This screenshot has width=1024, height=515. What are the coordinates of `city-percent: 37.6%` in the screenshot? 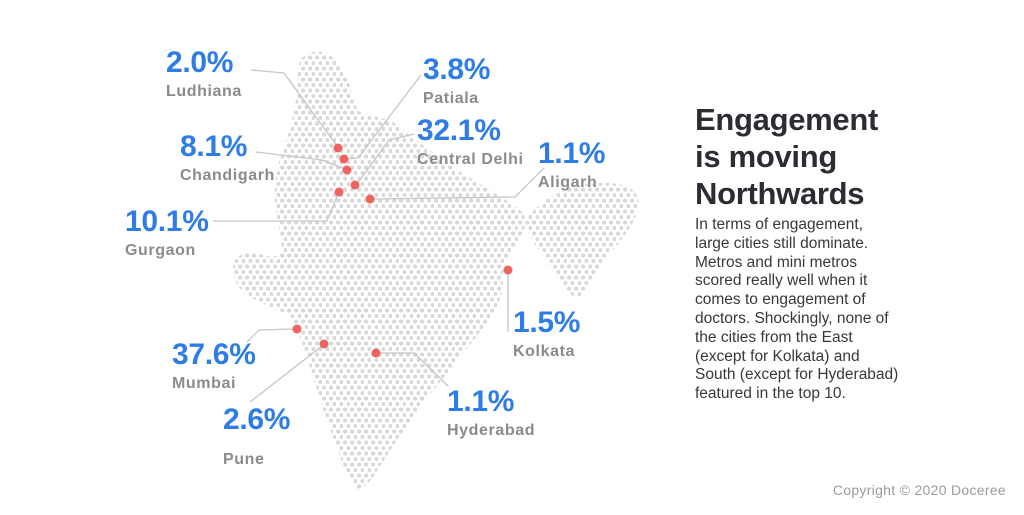 It's located at (214, 354).